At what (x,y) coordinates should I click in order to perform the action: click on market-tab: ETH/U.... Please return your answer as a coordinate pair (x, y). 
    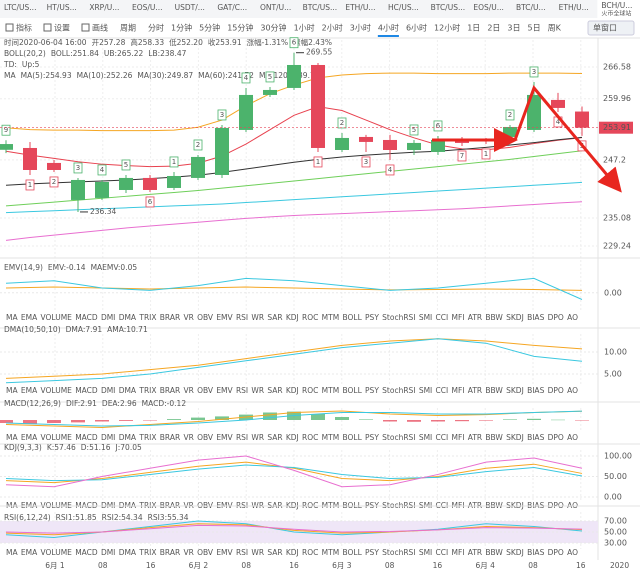
    Looking at the image, I should click on (574, 7).